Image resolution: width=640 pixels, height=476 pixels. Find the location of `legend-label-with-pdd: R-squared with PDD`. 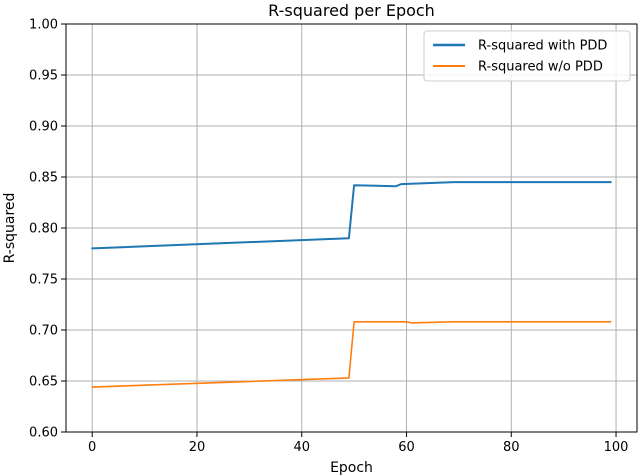

legend-label-with-pdd: R-squared with PDD is located at coordinates (542, 46).